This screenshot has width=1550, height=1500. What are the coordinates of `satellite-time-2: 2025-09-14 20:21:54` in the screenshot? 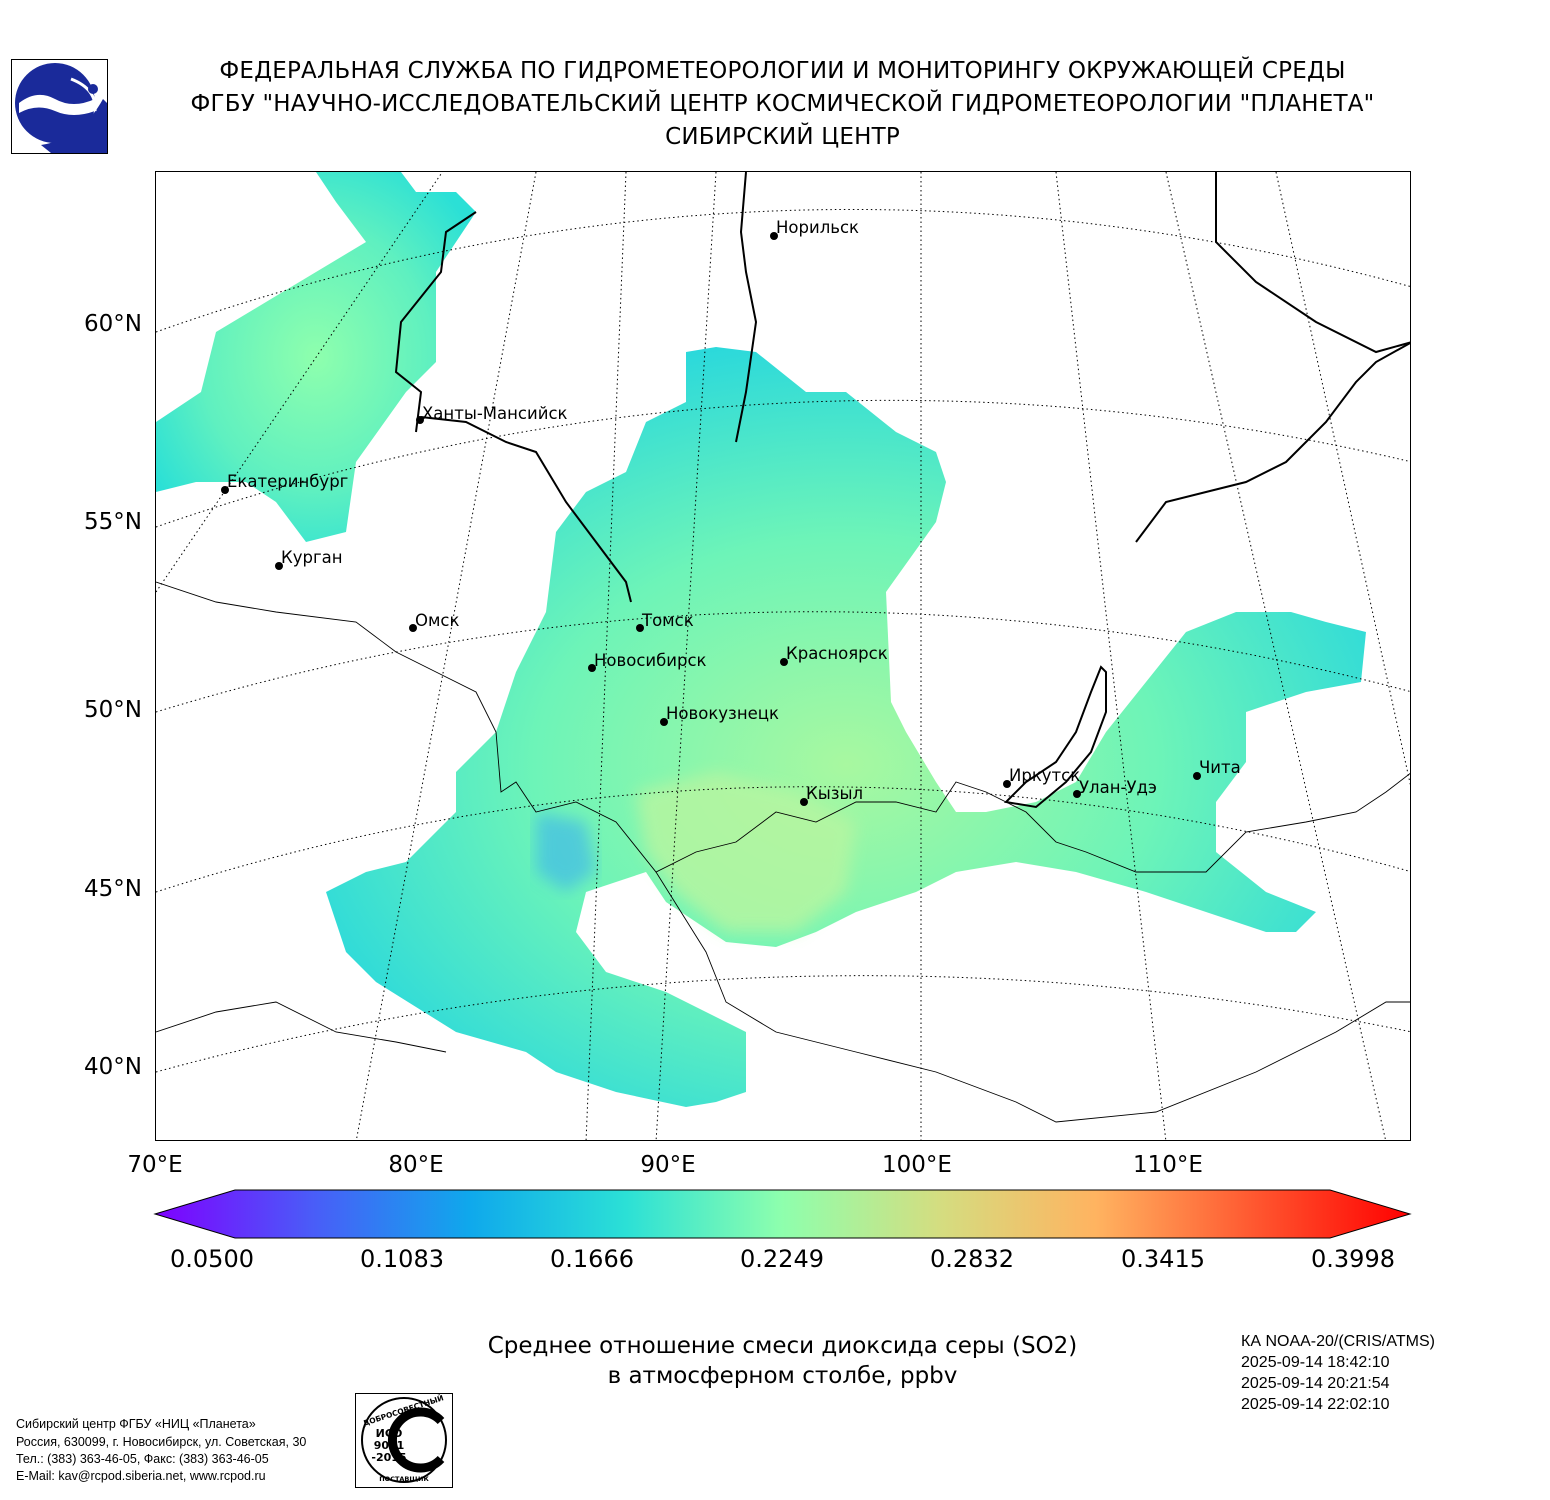 It's located at (1315, 1383).